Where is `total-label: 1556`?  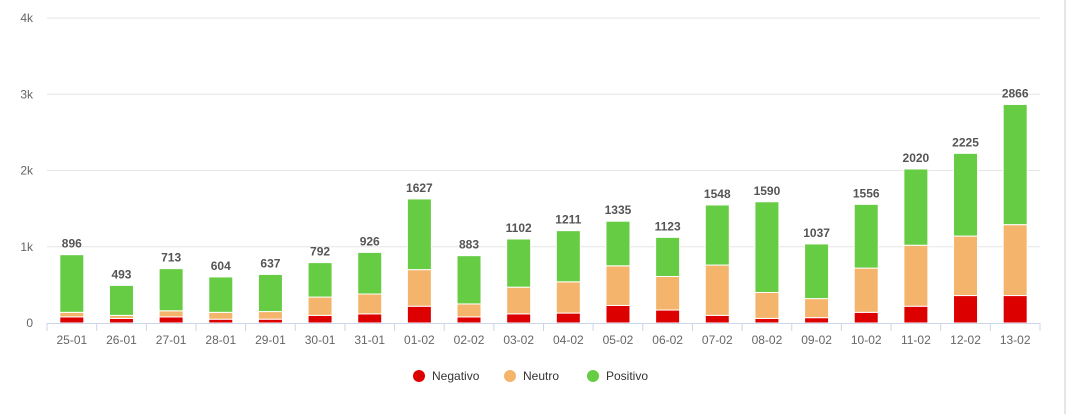 total-label: 1556 is located at coordinates (866, 193).